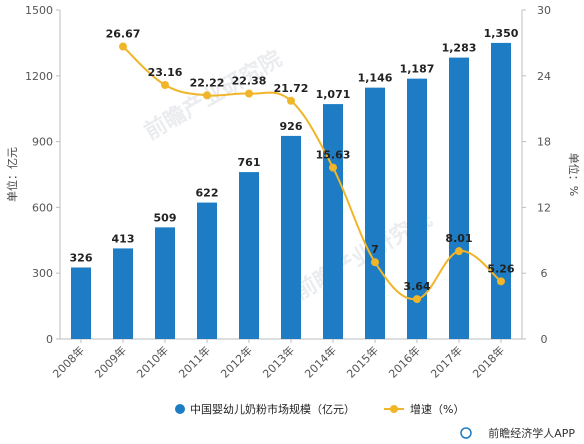 Image resolution: width=584 pixels, height=444 pixels. I want to click on right-axis: 0 6 12 18 24 30 单位：%, so click(551, 175).